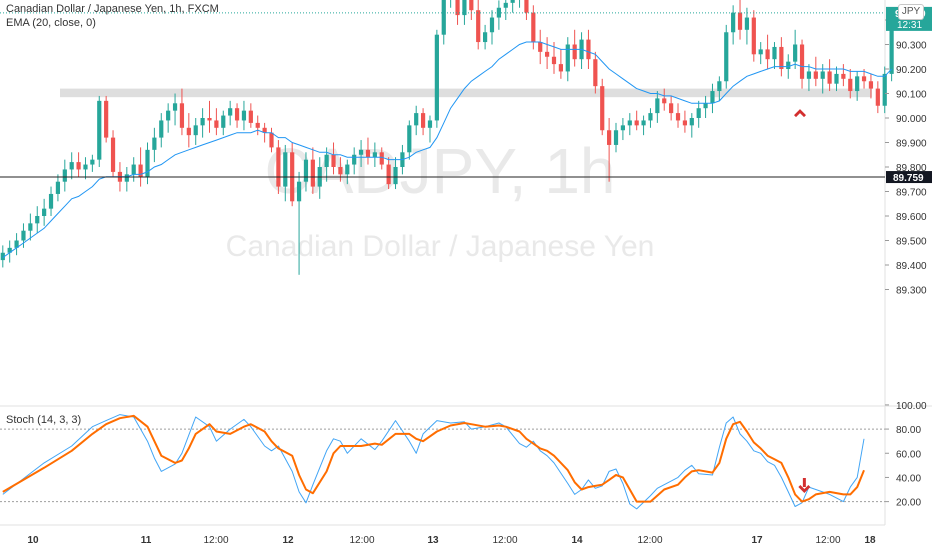 The height and width of the screenshot is (550, 932). What do you see at coordinates (911, 46) in the screenshot?
I see `price-tick-label: 90.300` at bounding box center [911, 46].